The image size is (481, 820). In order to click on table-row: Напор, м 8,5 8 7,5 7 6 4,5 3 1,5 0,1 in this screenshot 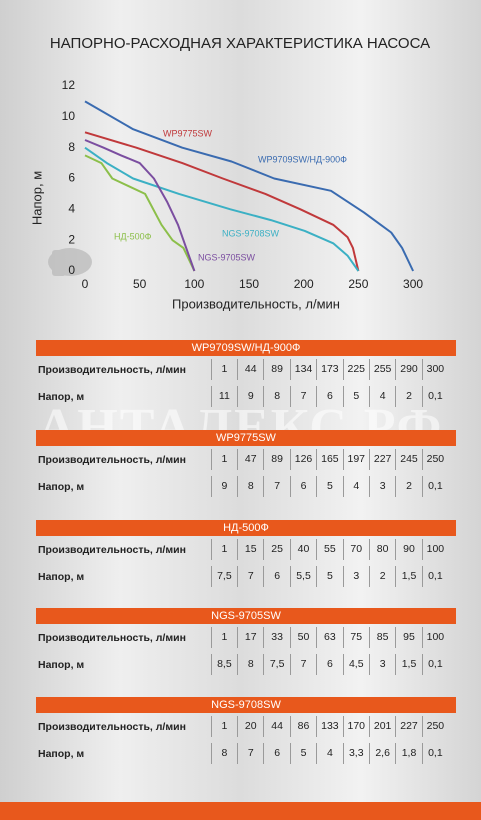, I will do `click(243, 664)`.